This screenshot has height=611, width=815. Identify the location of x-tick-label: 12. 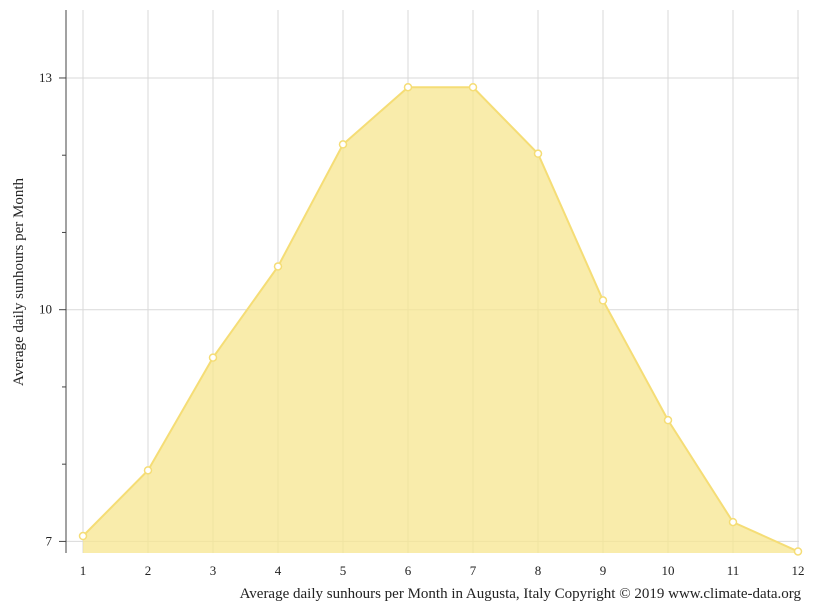
(798, 570).